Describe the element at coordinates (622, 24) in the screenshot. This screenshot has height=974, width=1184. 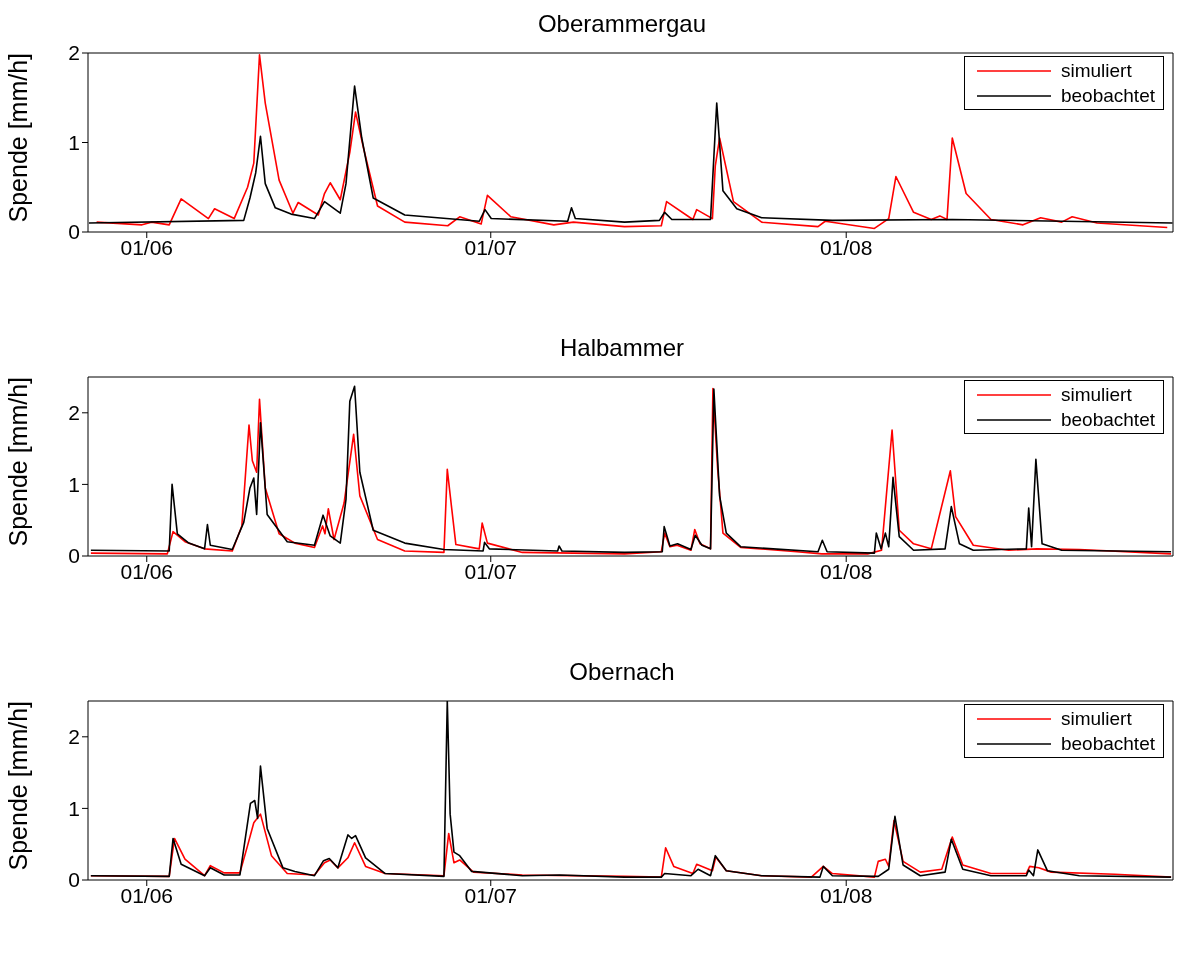
I see `chart-title: Oberammergau` at that location.